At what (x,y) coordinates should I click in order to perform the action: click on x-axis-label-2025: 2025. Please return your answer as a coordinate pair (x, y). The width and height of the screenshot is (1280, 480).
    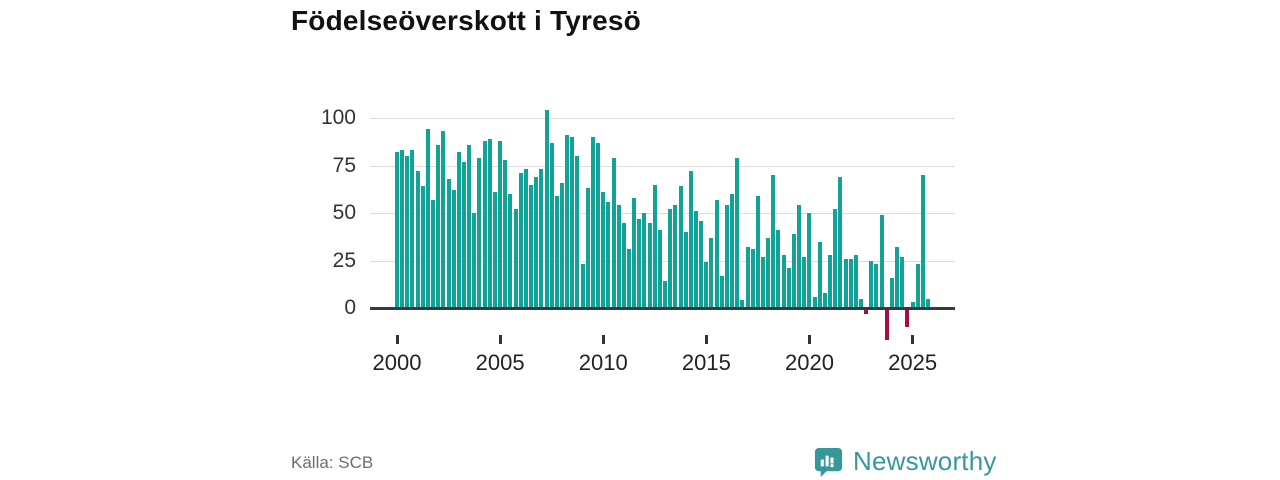
    Looking at the image, I should click on (913, 362).